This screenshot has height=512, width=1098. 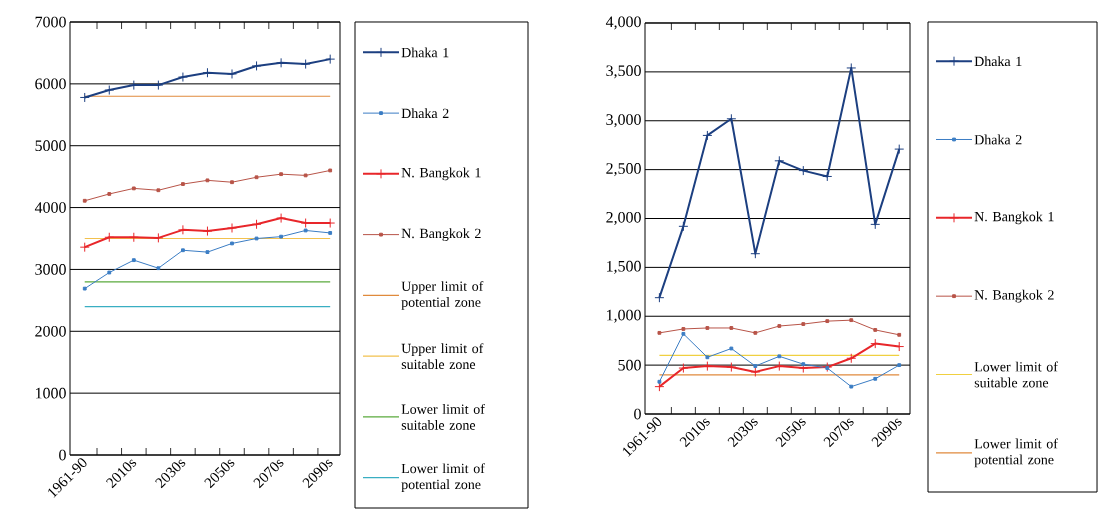 What do you see at coordinates (623, 218) in the screenshot?
I see `y-tick-label: 2,000` at bounding box center [623, 218].